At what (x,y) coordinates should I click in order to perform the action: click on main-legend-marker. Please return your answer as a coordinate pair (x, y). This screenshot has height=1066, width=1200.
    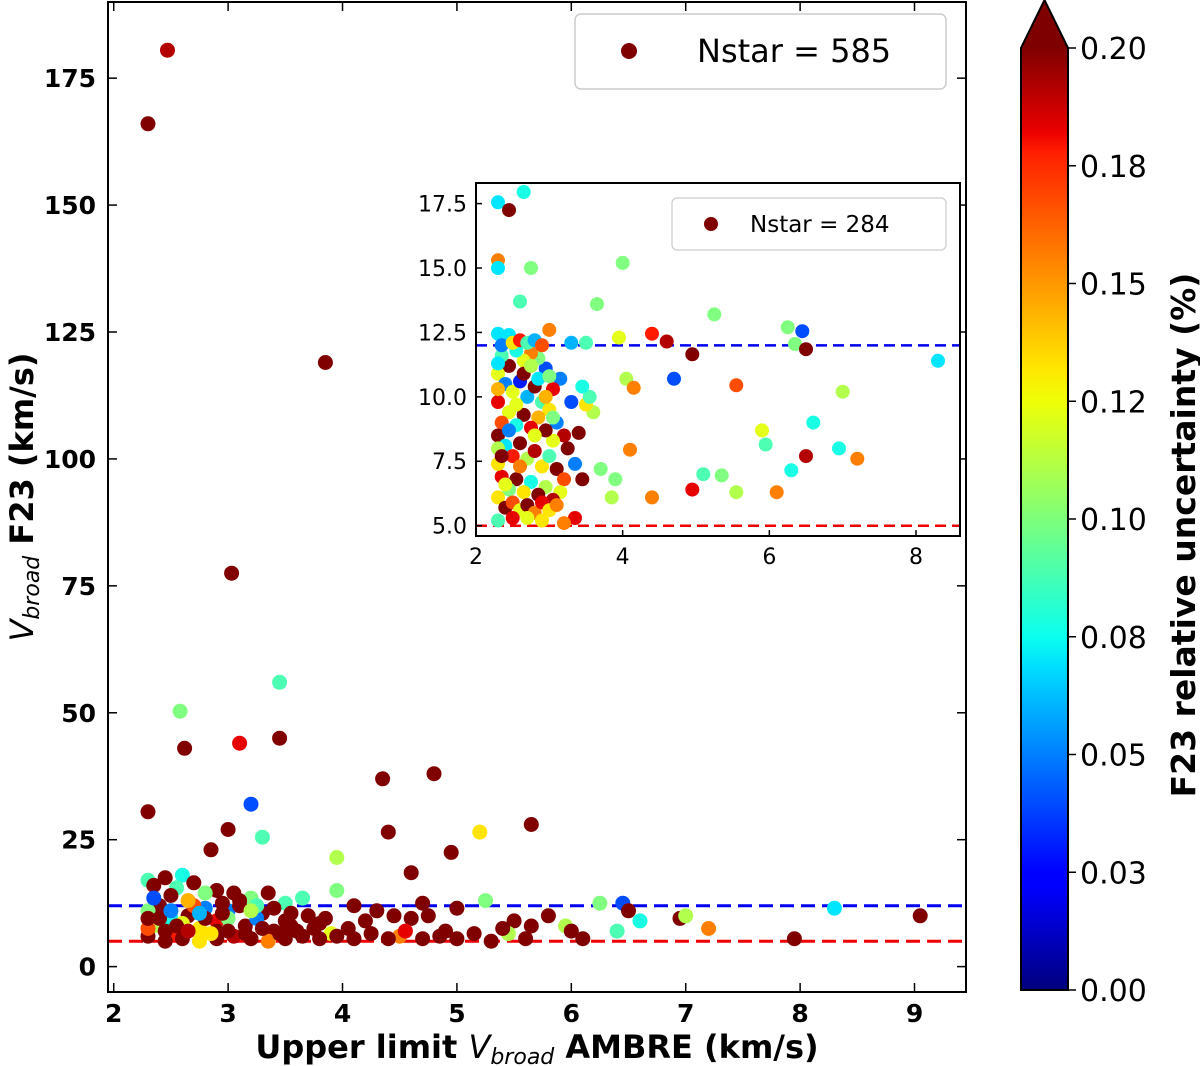
    Looking at the image, I should click on (629, 51).